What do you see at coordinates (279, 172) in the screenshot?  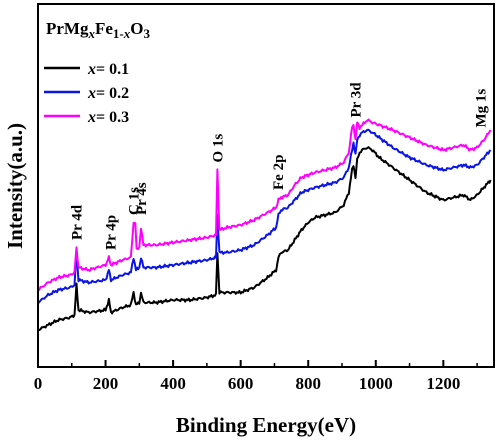 I see `peak-label: Fe 2p` at bounding box center [279, 172].